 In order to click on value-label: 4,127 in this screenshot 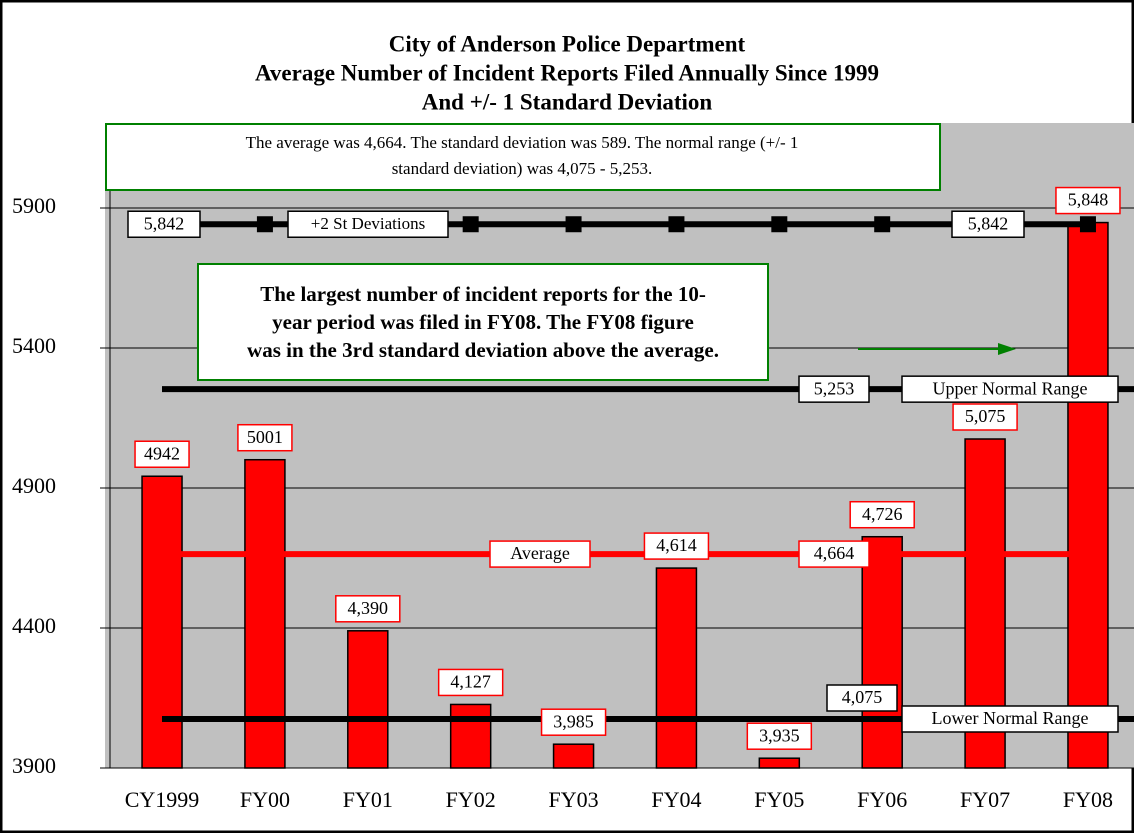, I will do `click(470, 682)`.